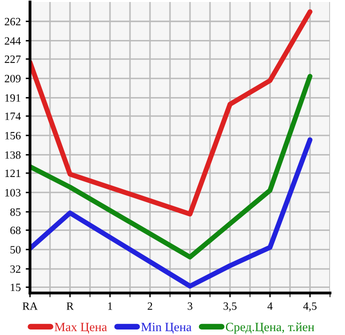  I want to click on x-tick-label: 2, so click(150, 306).